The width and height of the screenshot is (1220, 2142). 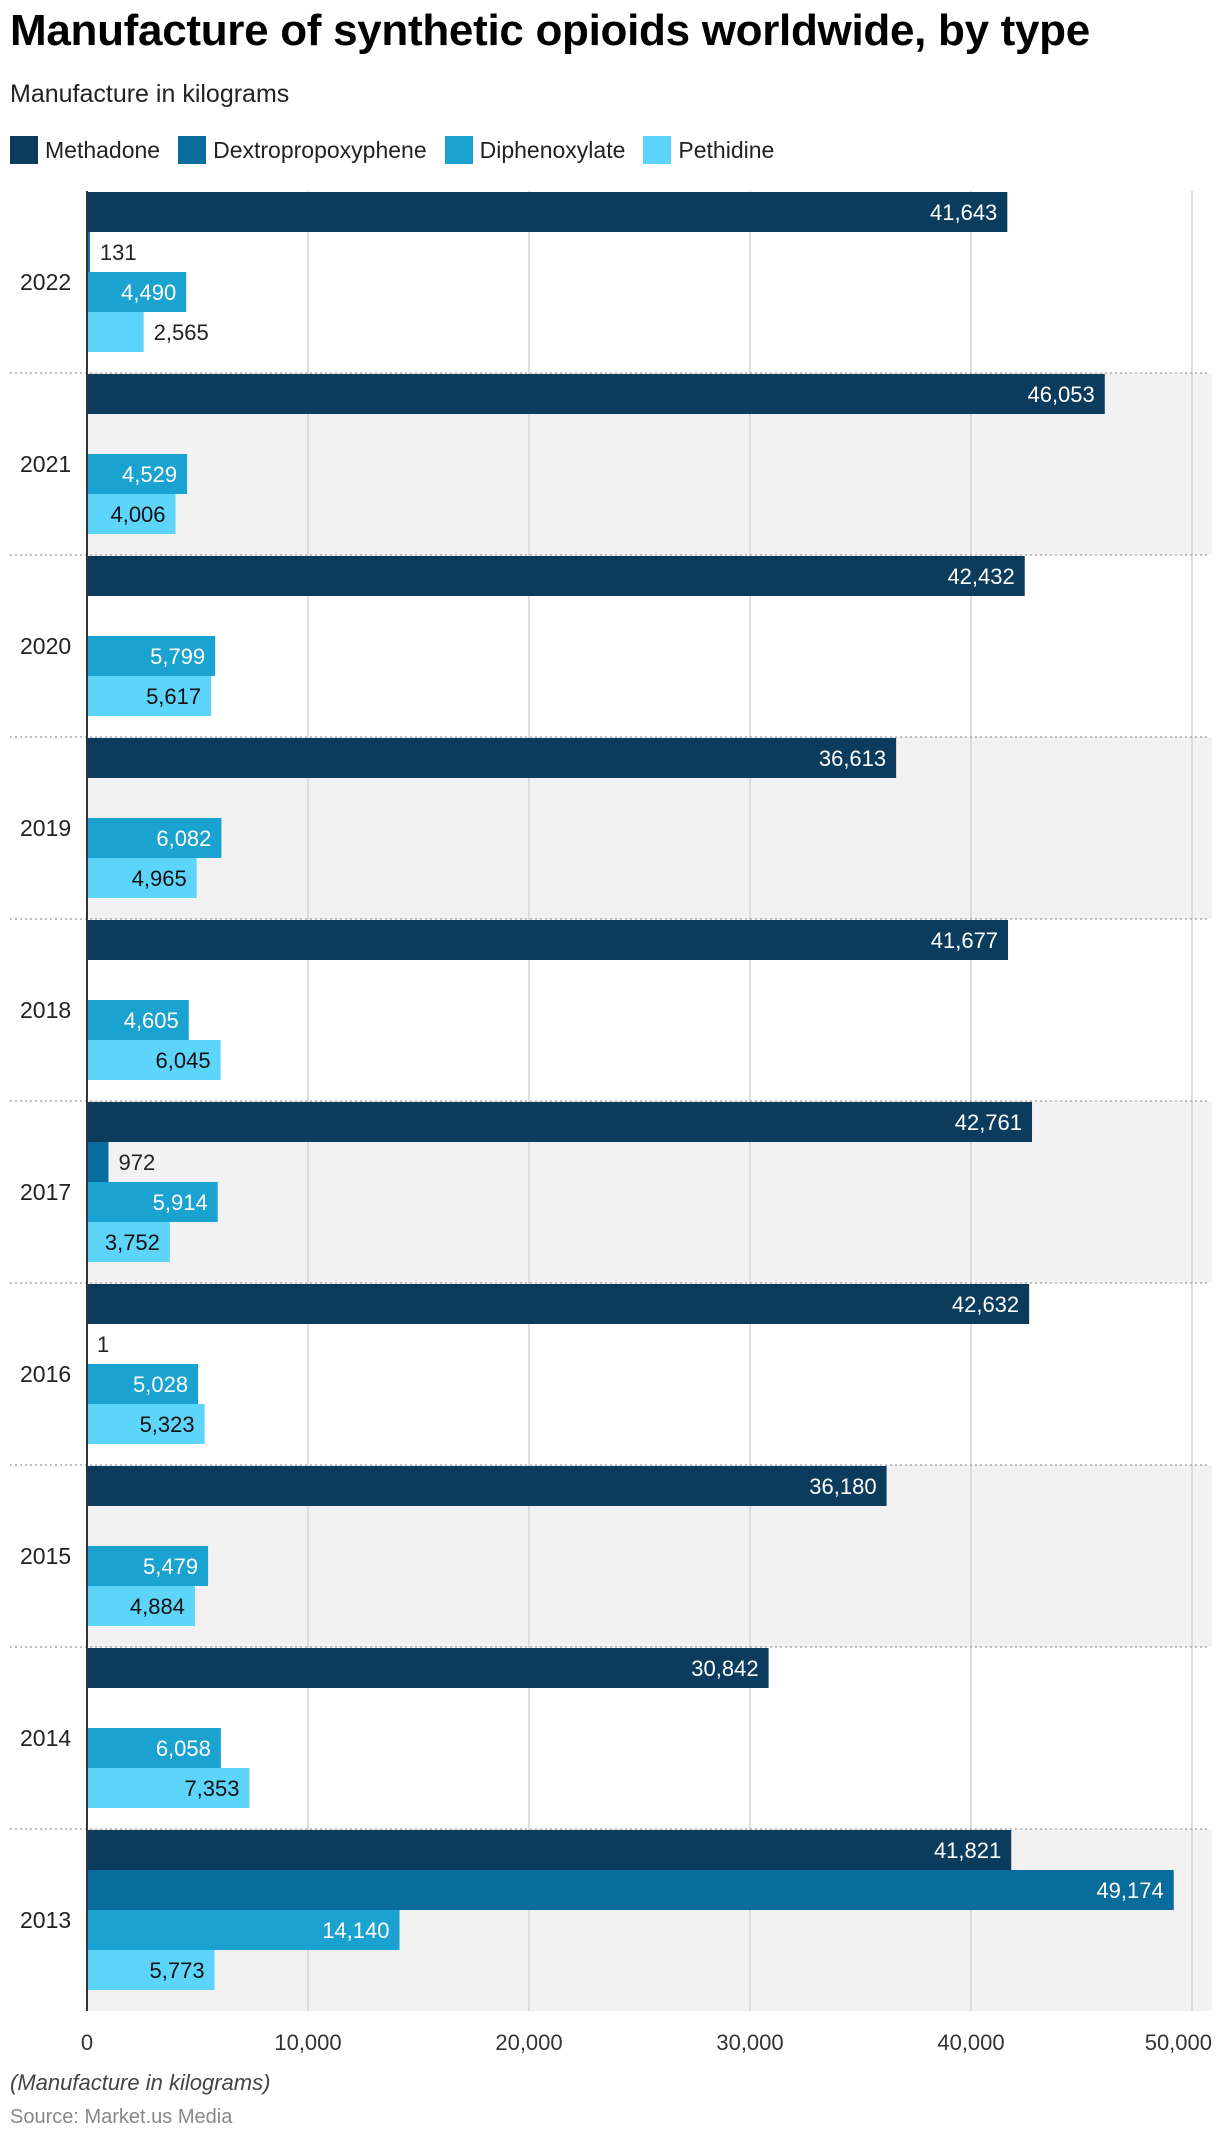 I want to click on category-label: 2016, so click(x=45, y=1374).